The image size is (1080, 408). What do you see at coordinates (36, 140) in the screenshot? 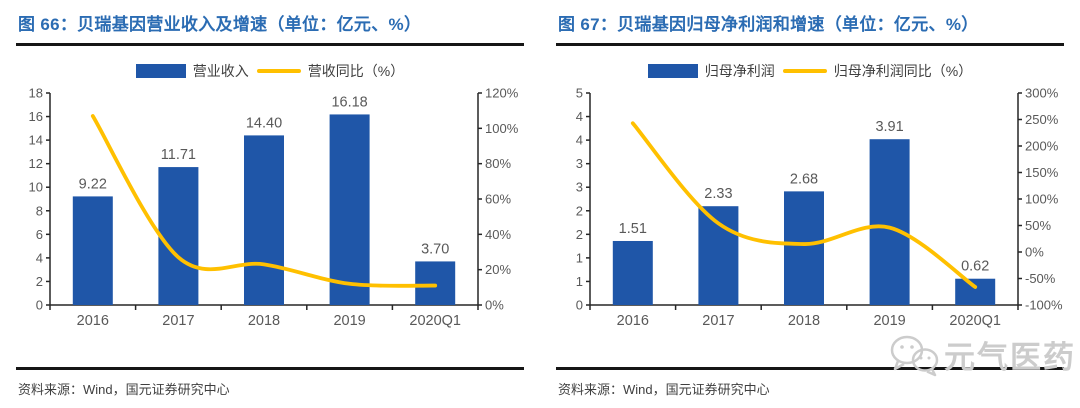
I see `left-axis-tick-label: 14` at bounding box center [36, 140].